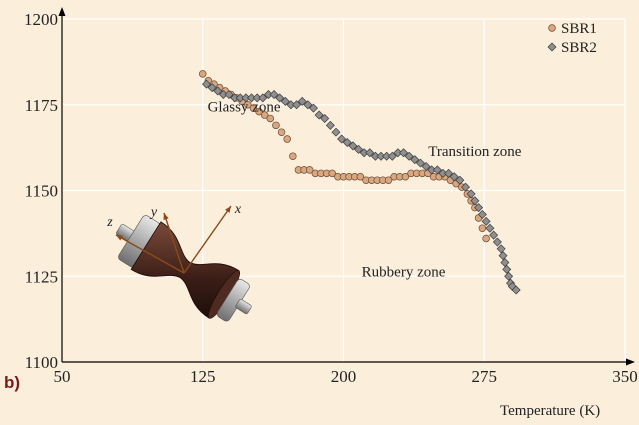 The image size is (639, 425). Describe the element at coordinates (153, 212) in the screenshot. I see `coordinate-axis-label: y` at that location.